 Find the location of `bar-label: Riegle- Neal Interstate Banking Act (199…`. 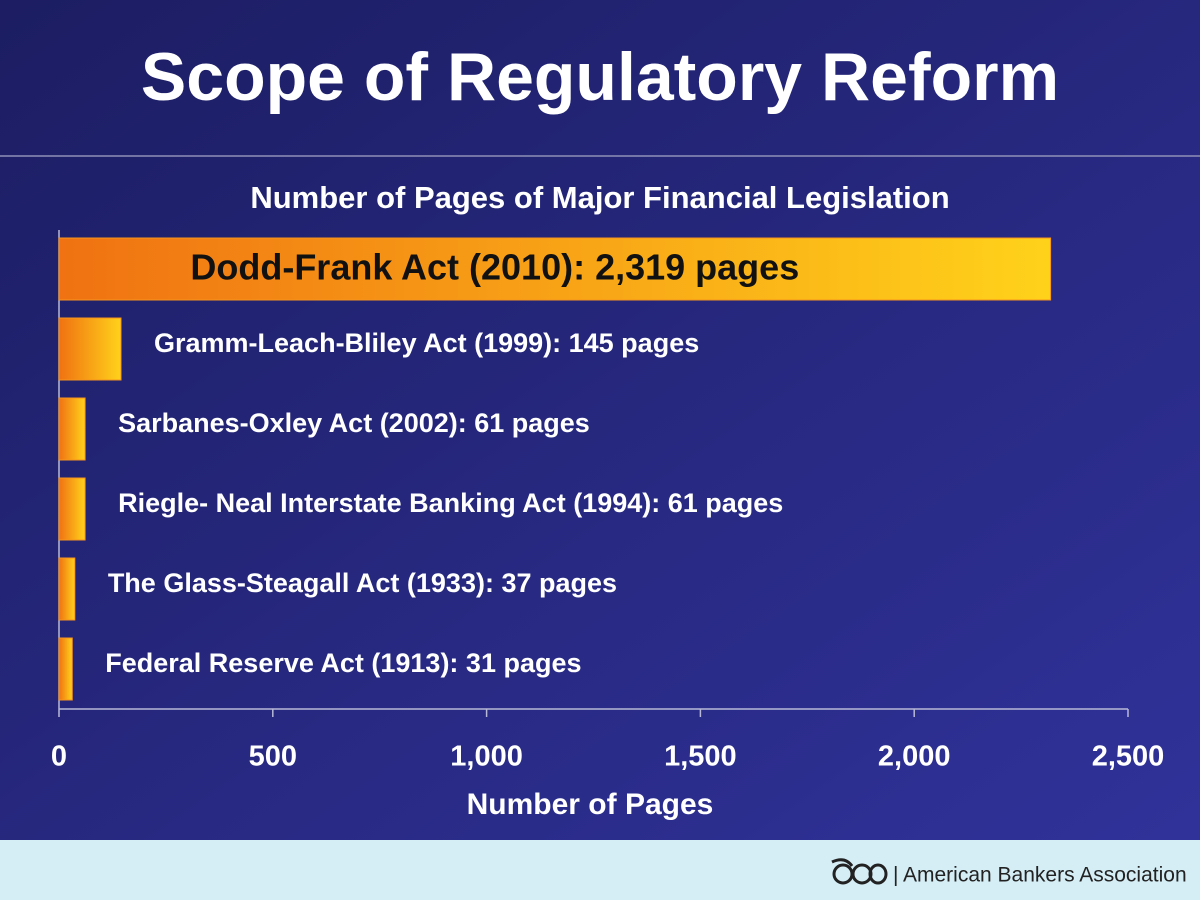

bar-label: Riegle- Neal Interstate Banking Act (199… is located at coordinates (450, 503).